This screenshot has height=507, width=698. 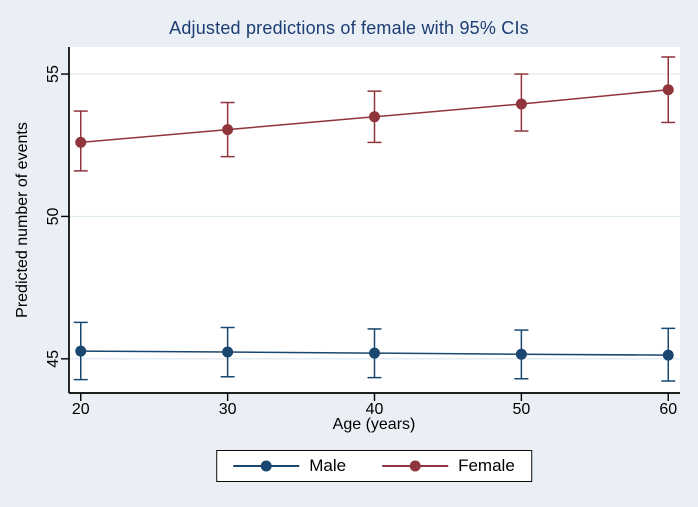 What do you see at coordinates (22, 220) in the screenshot?
I see `y-axis-title: Predicted number of events` at bounding box center [22, 220].